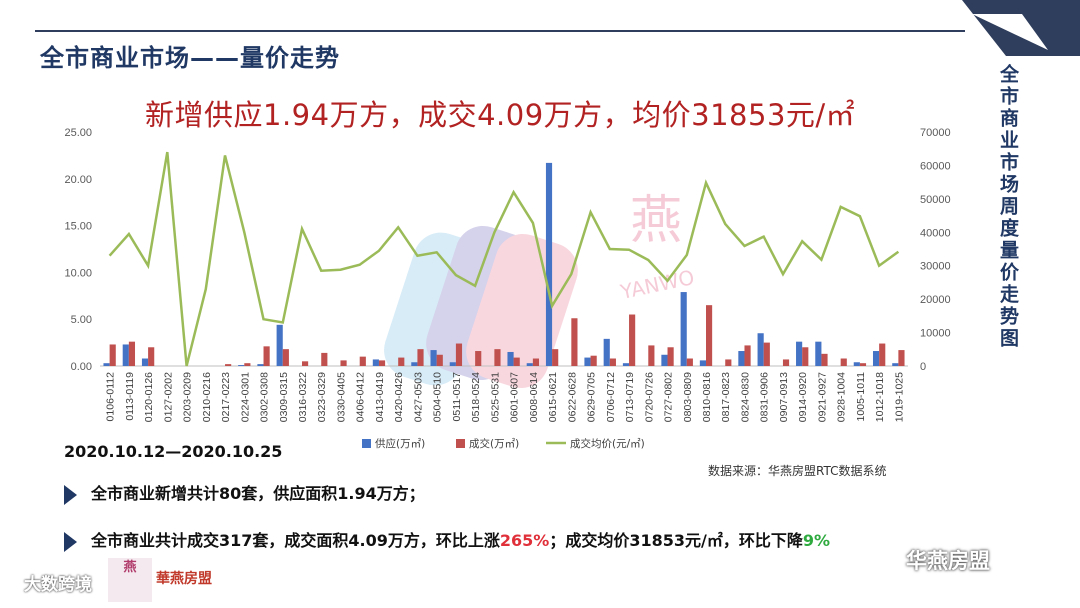  What do you see at coordinates (58, 585) in the screenshot?
I see `bottom-left-watermark: 大数跨境` at bounding box center [58, 585].